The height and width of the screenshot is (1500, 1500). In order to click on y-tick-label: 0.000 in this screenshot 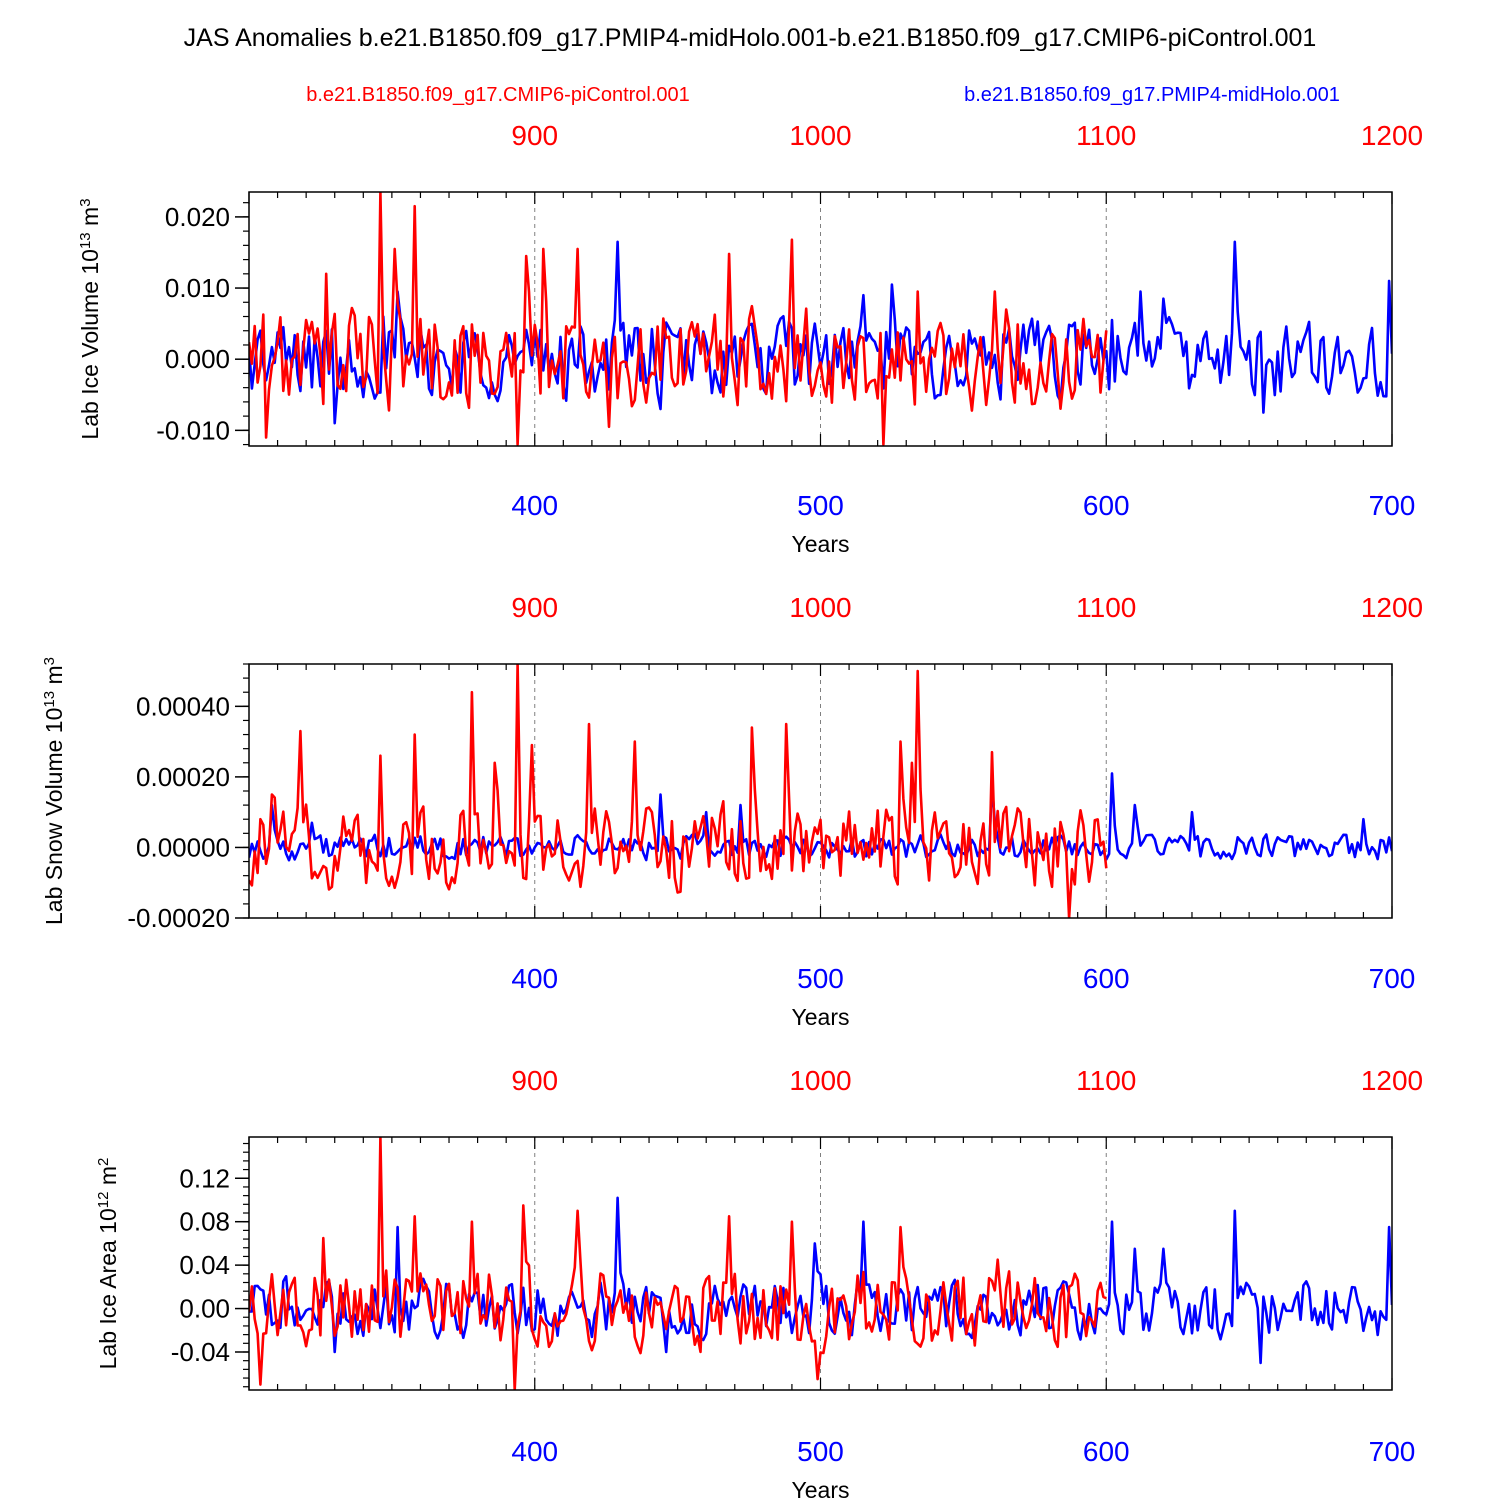, I will do `click(197, 359)`.